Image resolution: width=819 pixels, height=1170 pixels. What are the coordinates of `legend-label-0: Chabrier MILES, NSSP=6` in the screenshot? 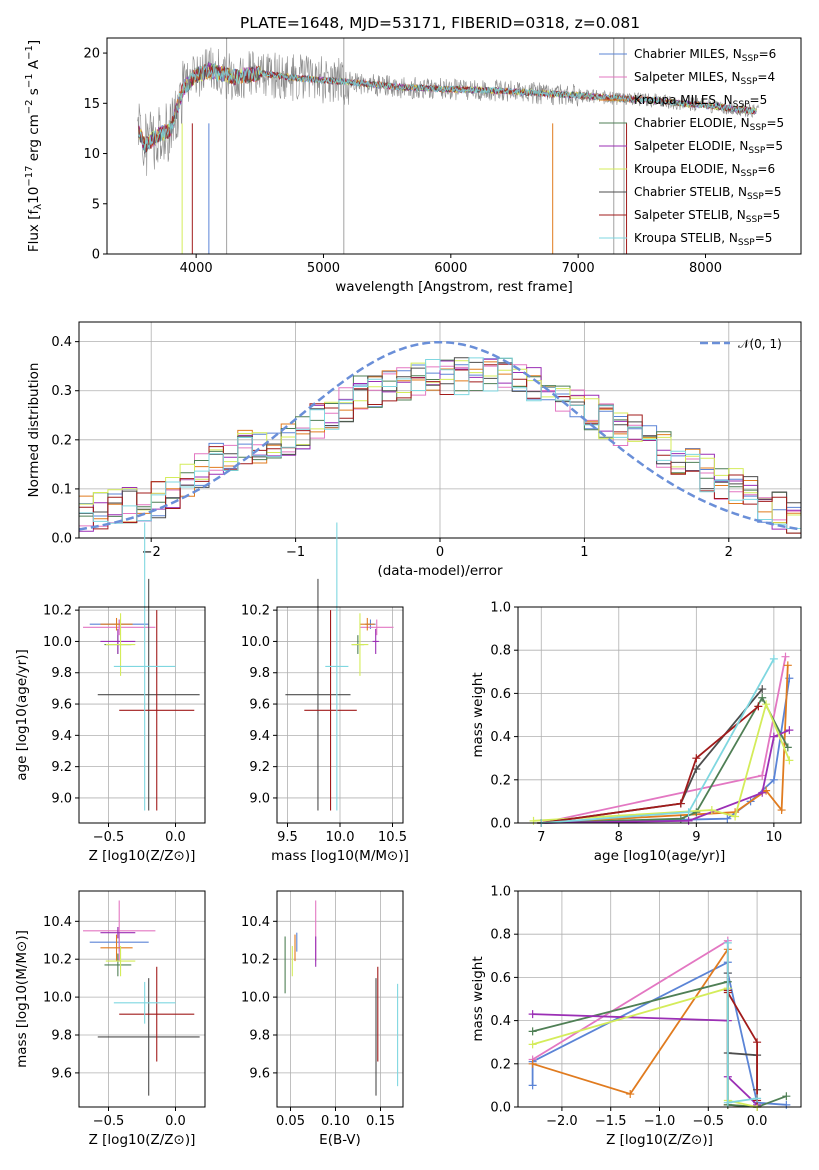 It's located at (705, 55).